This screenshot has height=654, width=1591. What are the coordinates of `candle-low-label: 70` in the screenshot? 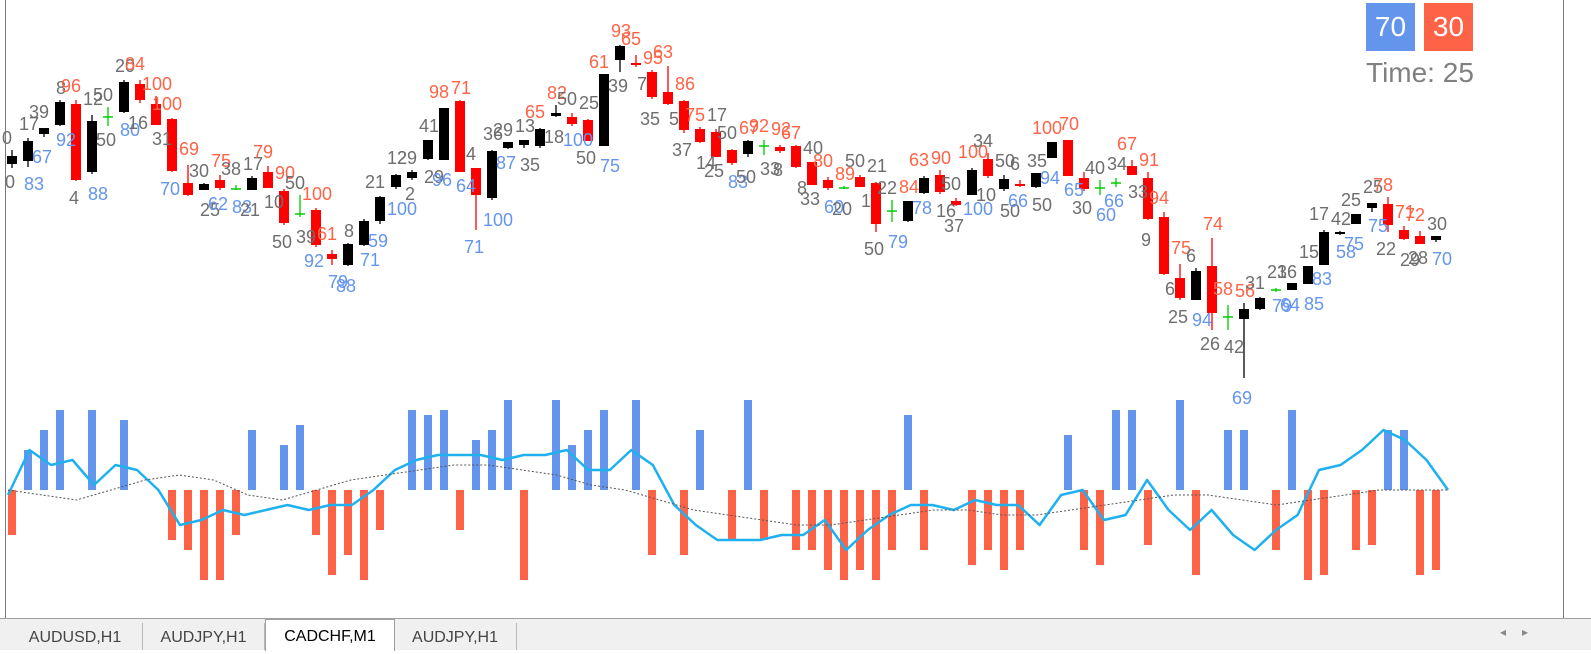 It's located at (1442, 259).